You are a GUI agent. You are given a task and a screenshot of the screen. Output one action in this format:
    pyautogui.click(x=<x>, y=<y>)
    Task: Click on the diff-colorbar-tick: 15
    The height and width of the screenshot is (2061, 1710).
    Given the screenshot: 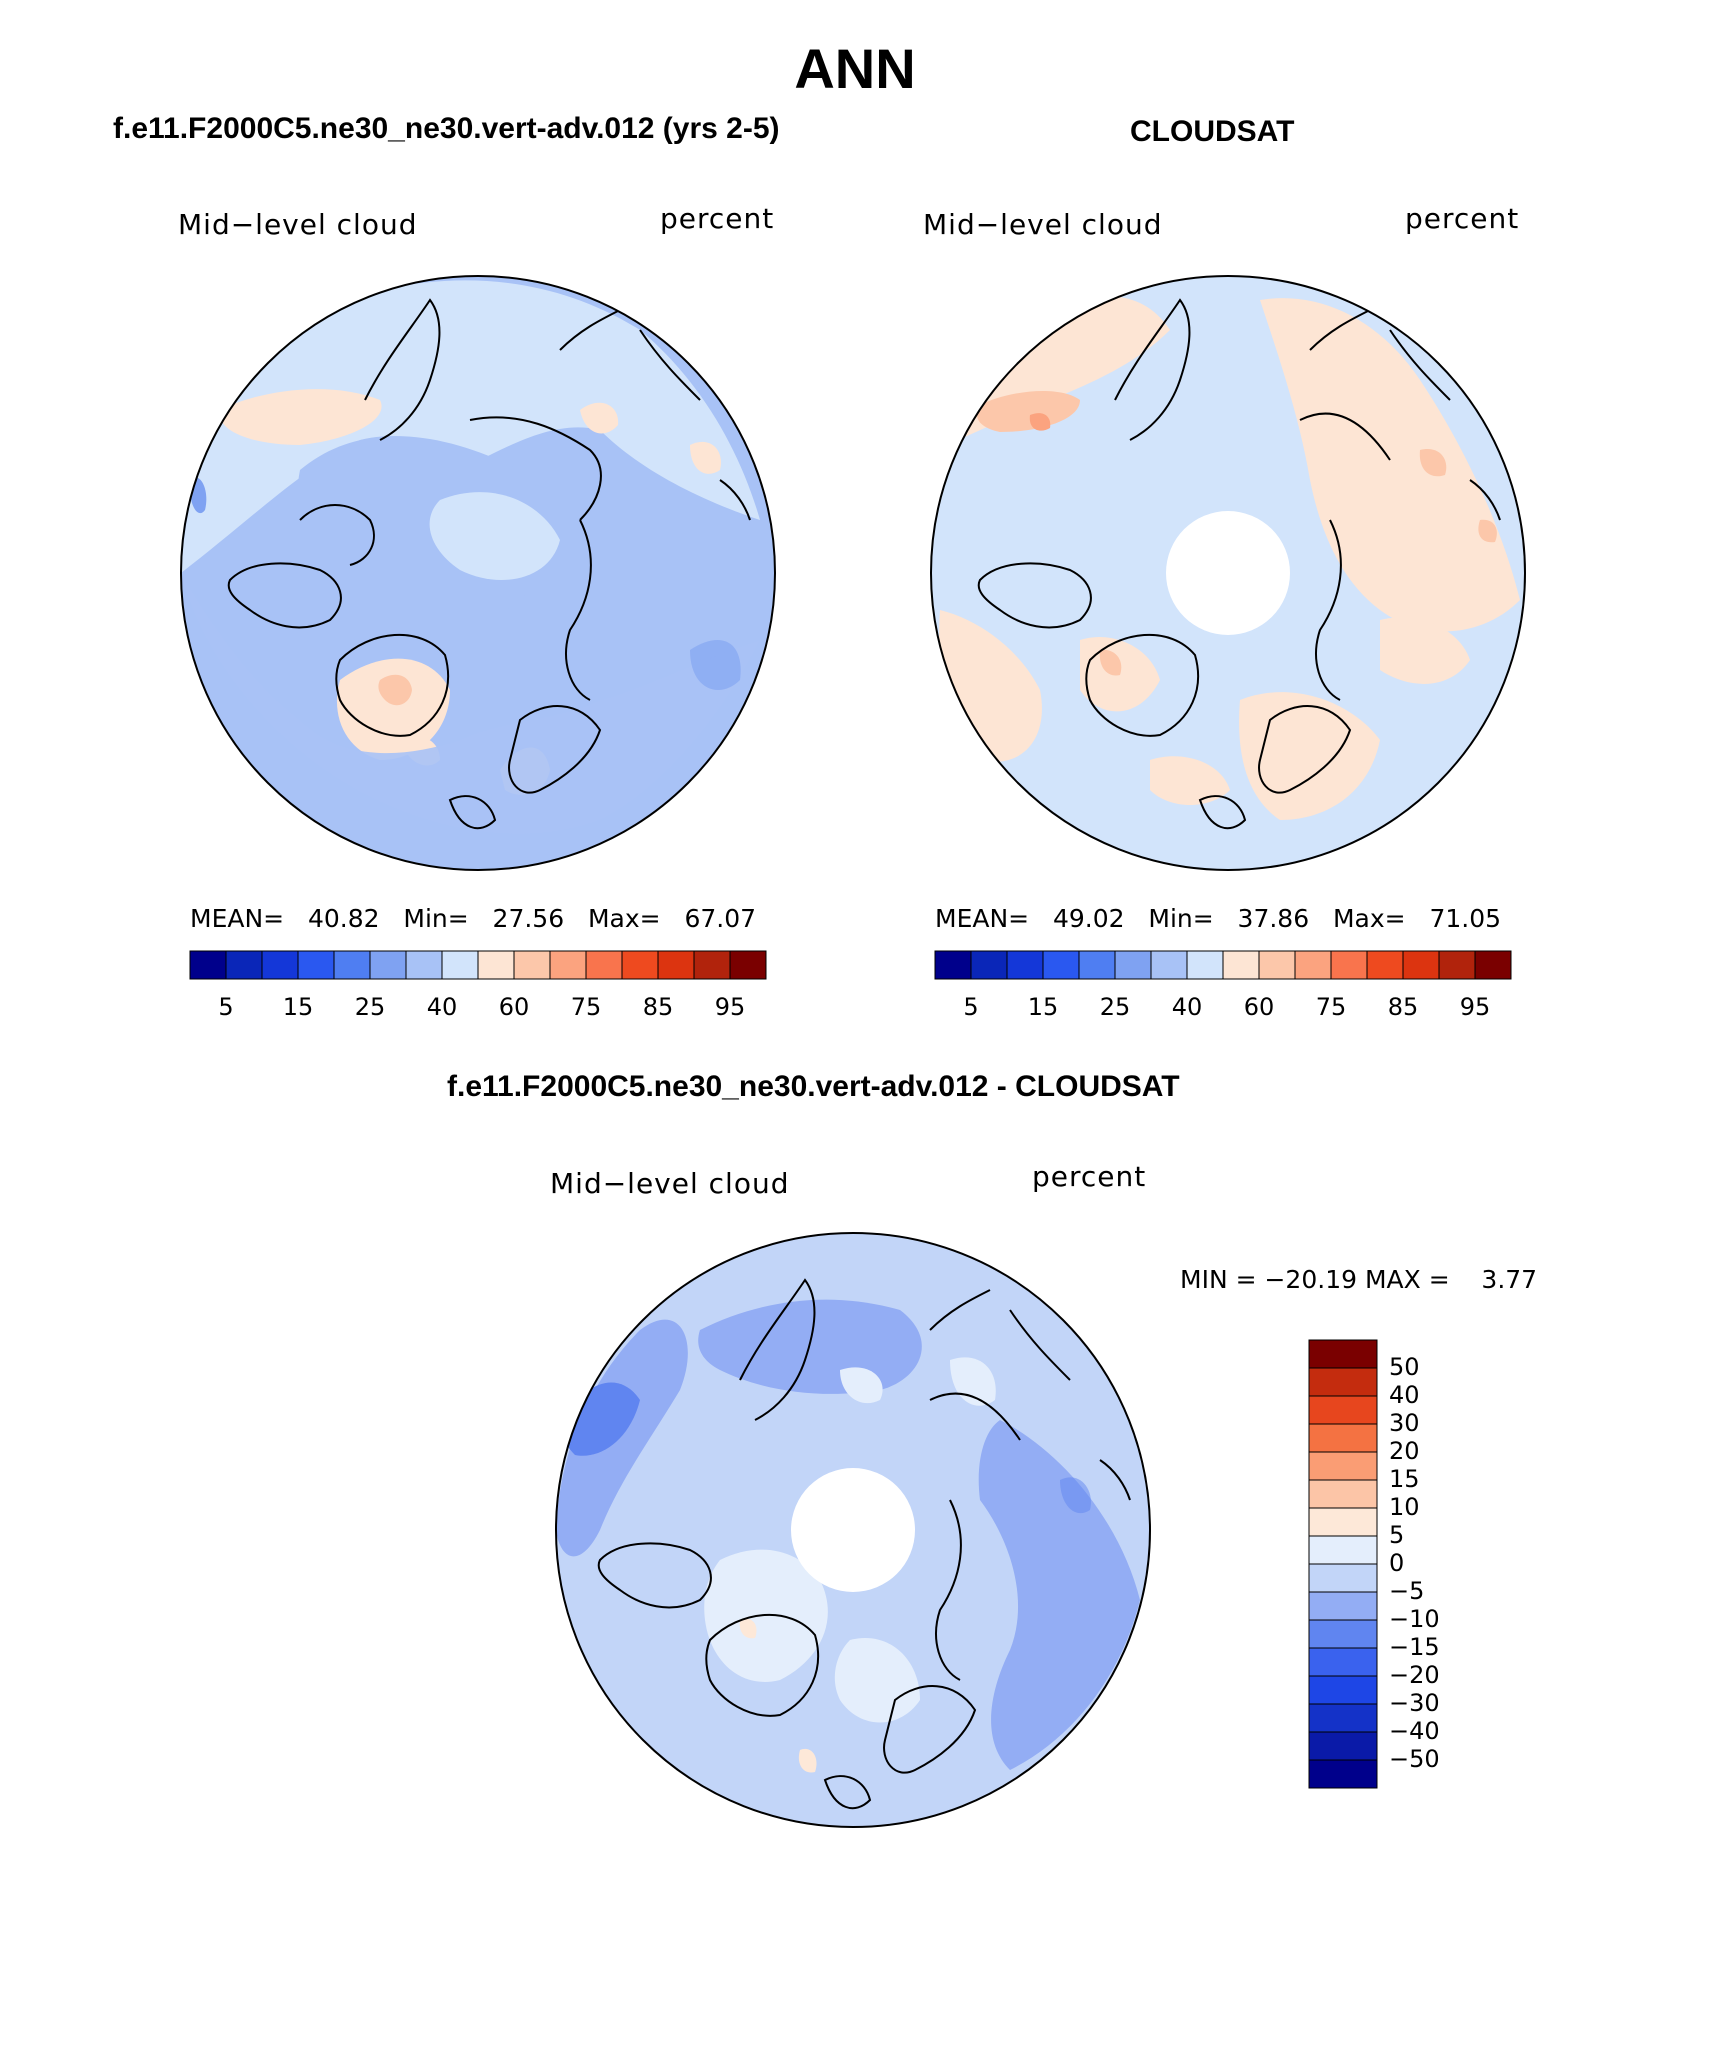 What is the action you would take?
    pyautogui.click(x=1404, y=1479)
    